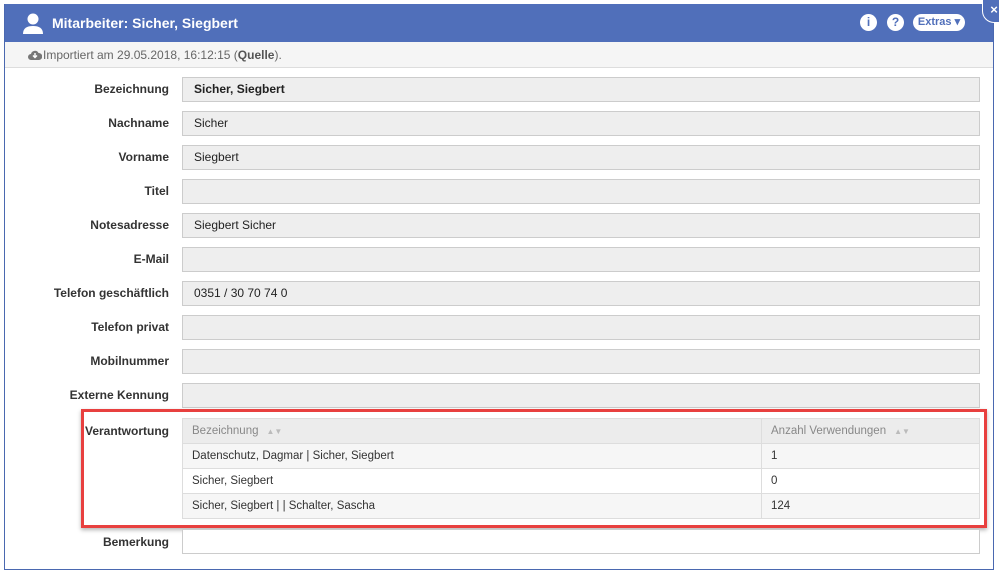 The height and width of the screenshot is (575, 999). I want to click on import-suffix: )., so click(278, 55).